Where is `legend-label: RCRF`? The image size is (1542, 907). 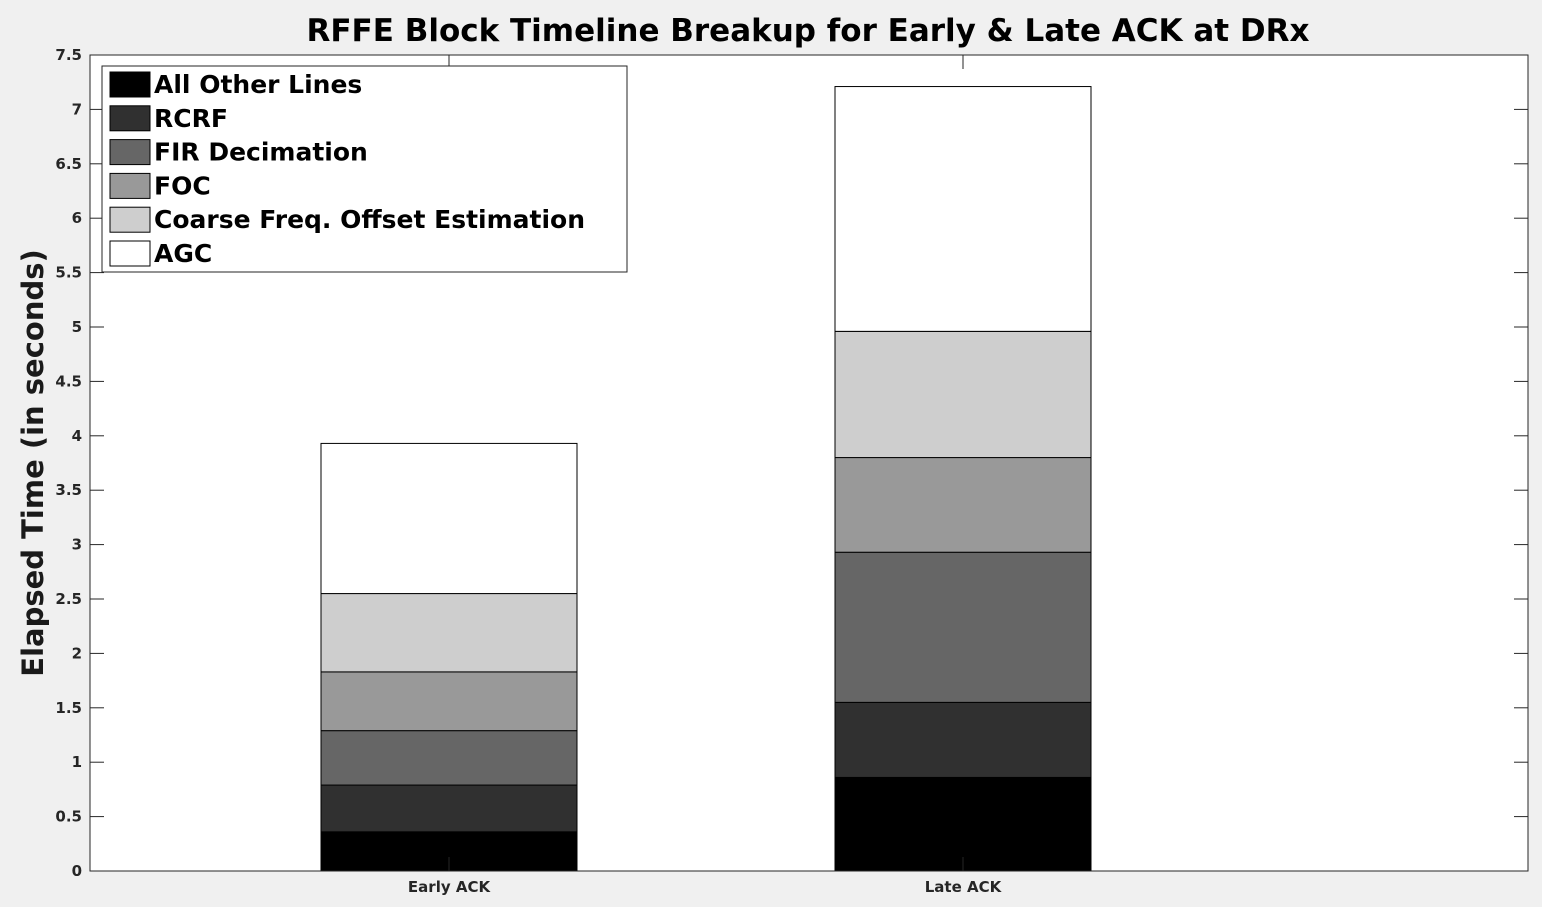
legend-label: RCRF is located at coordinates (191, 118).